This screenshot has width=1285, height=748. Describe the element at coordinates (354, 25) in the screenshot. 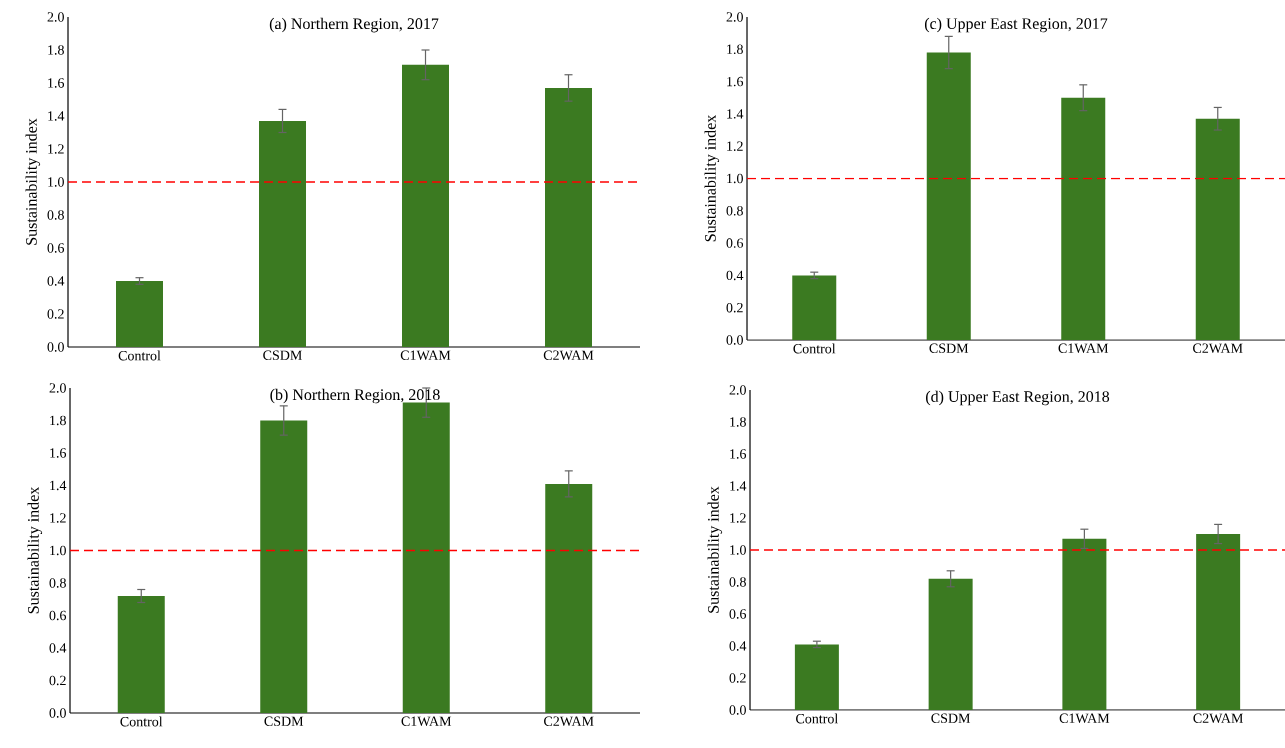

I see `chart-title: (a) Northern Region, 2017` at that location.